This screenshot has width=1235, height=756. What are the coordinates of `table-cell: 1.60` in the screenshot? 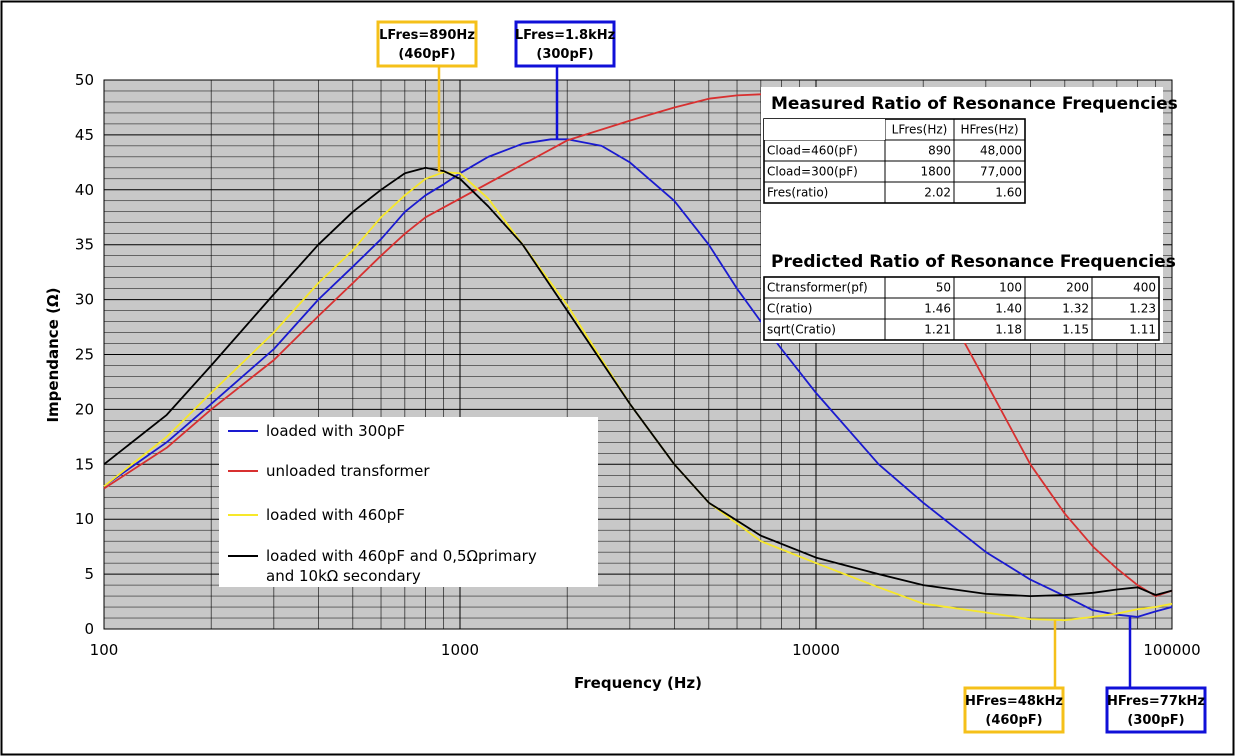 It's located at (1008, 193).